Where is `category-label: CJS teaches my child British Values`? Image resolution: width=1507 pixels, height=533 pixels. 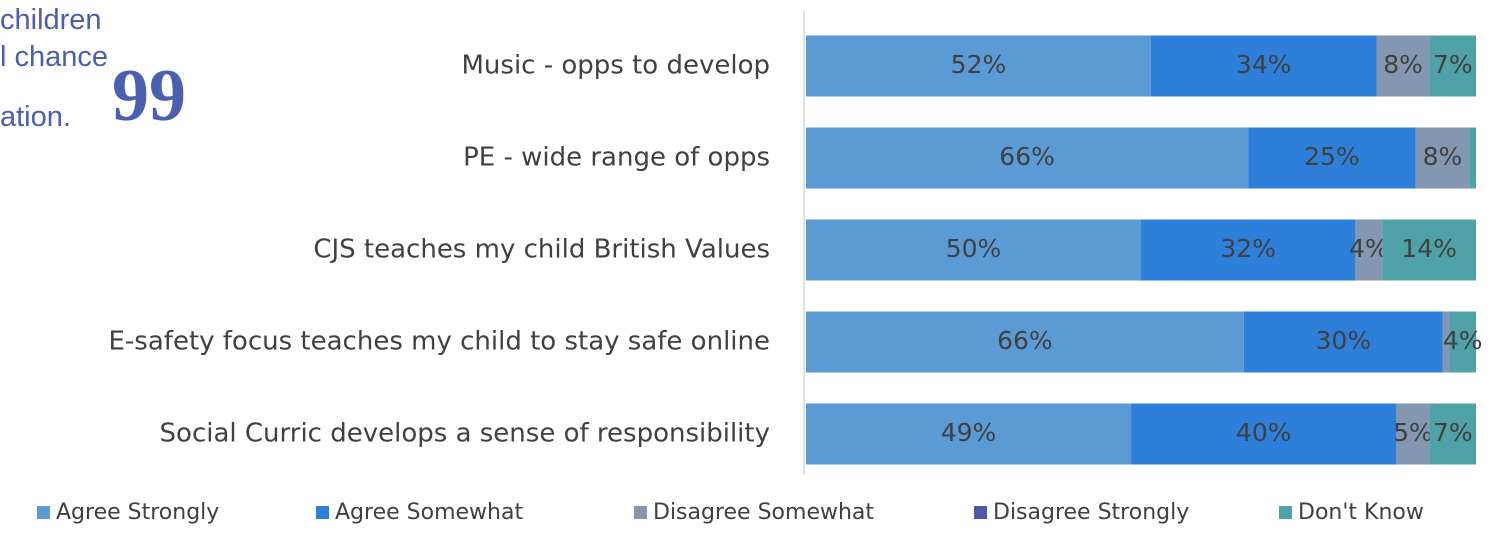 category-label: CJS teaches my child British Values is located at coordinates (541, 250).